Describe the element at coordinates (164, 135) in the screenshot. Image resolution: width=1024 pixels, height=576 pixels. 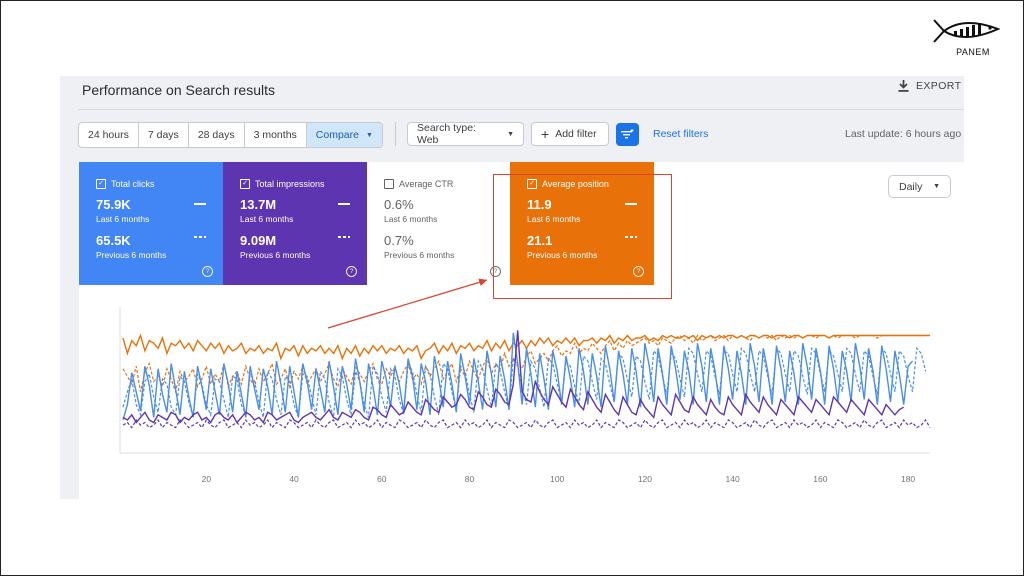
I see `range-7-days: 7 days` at that location.